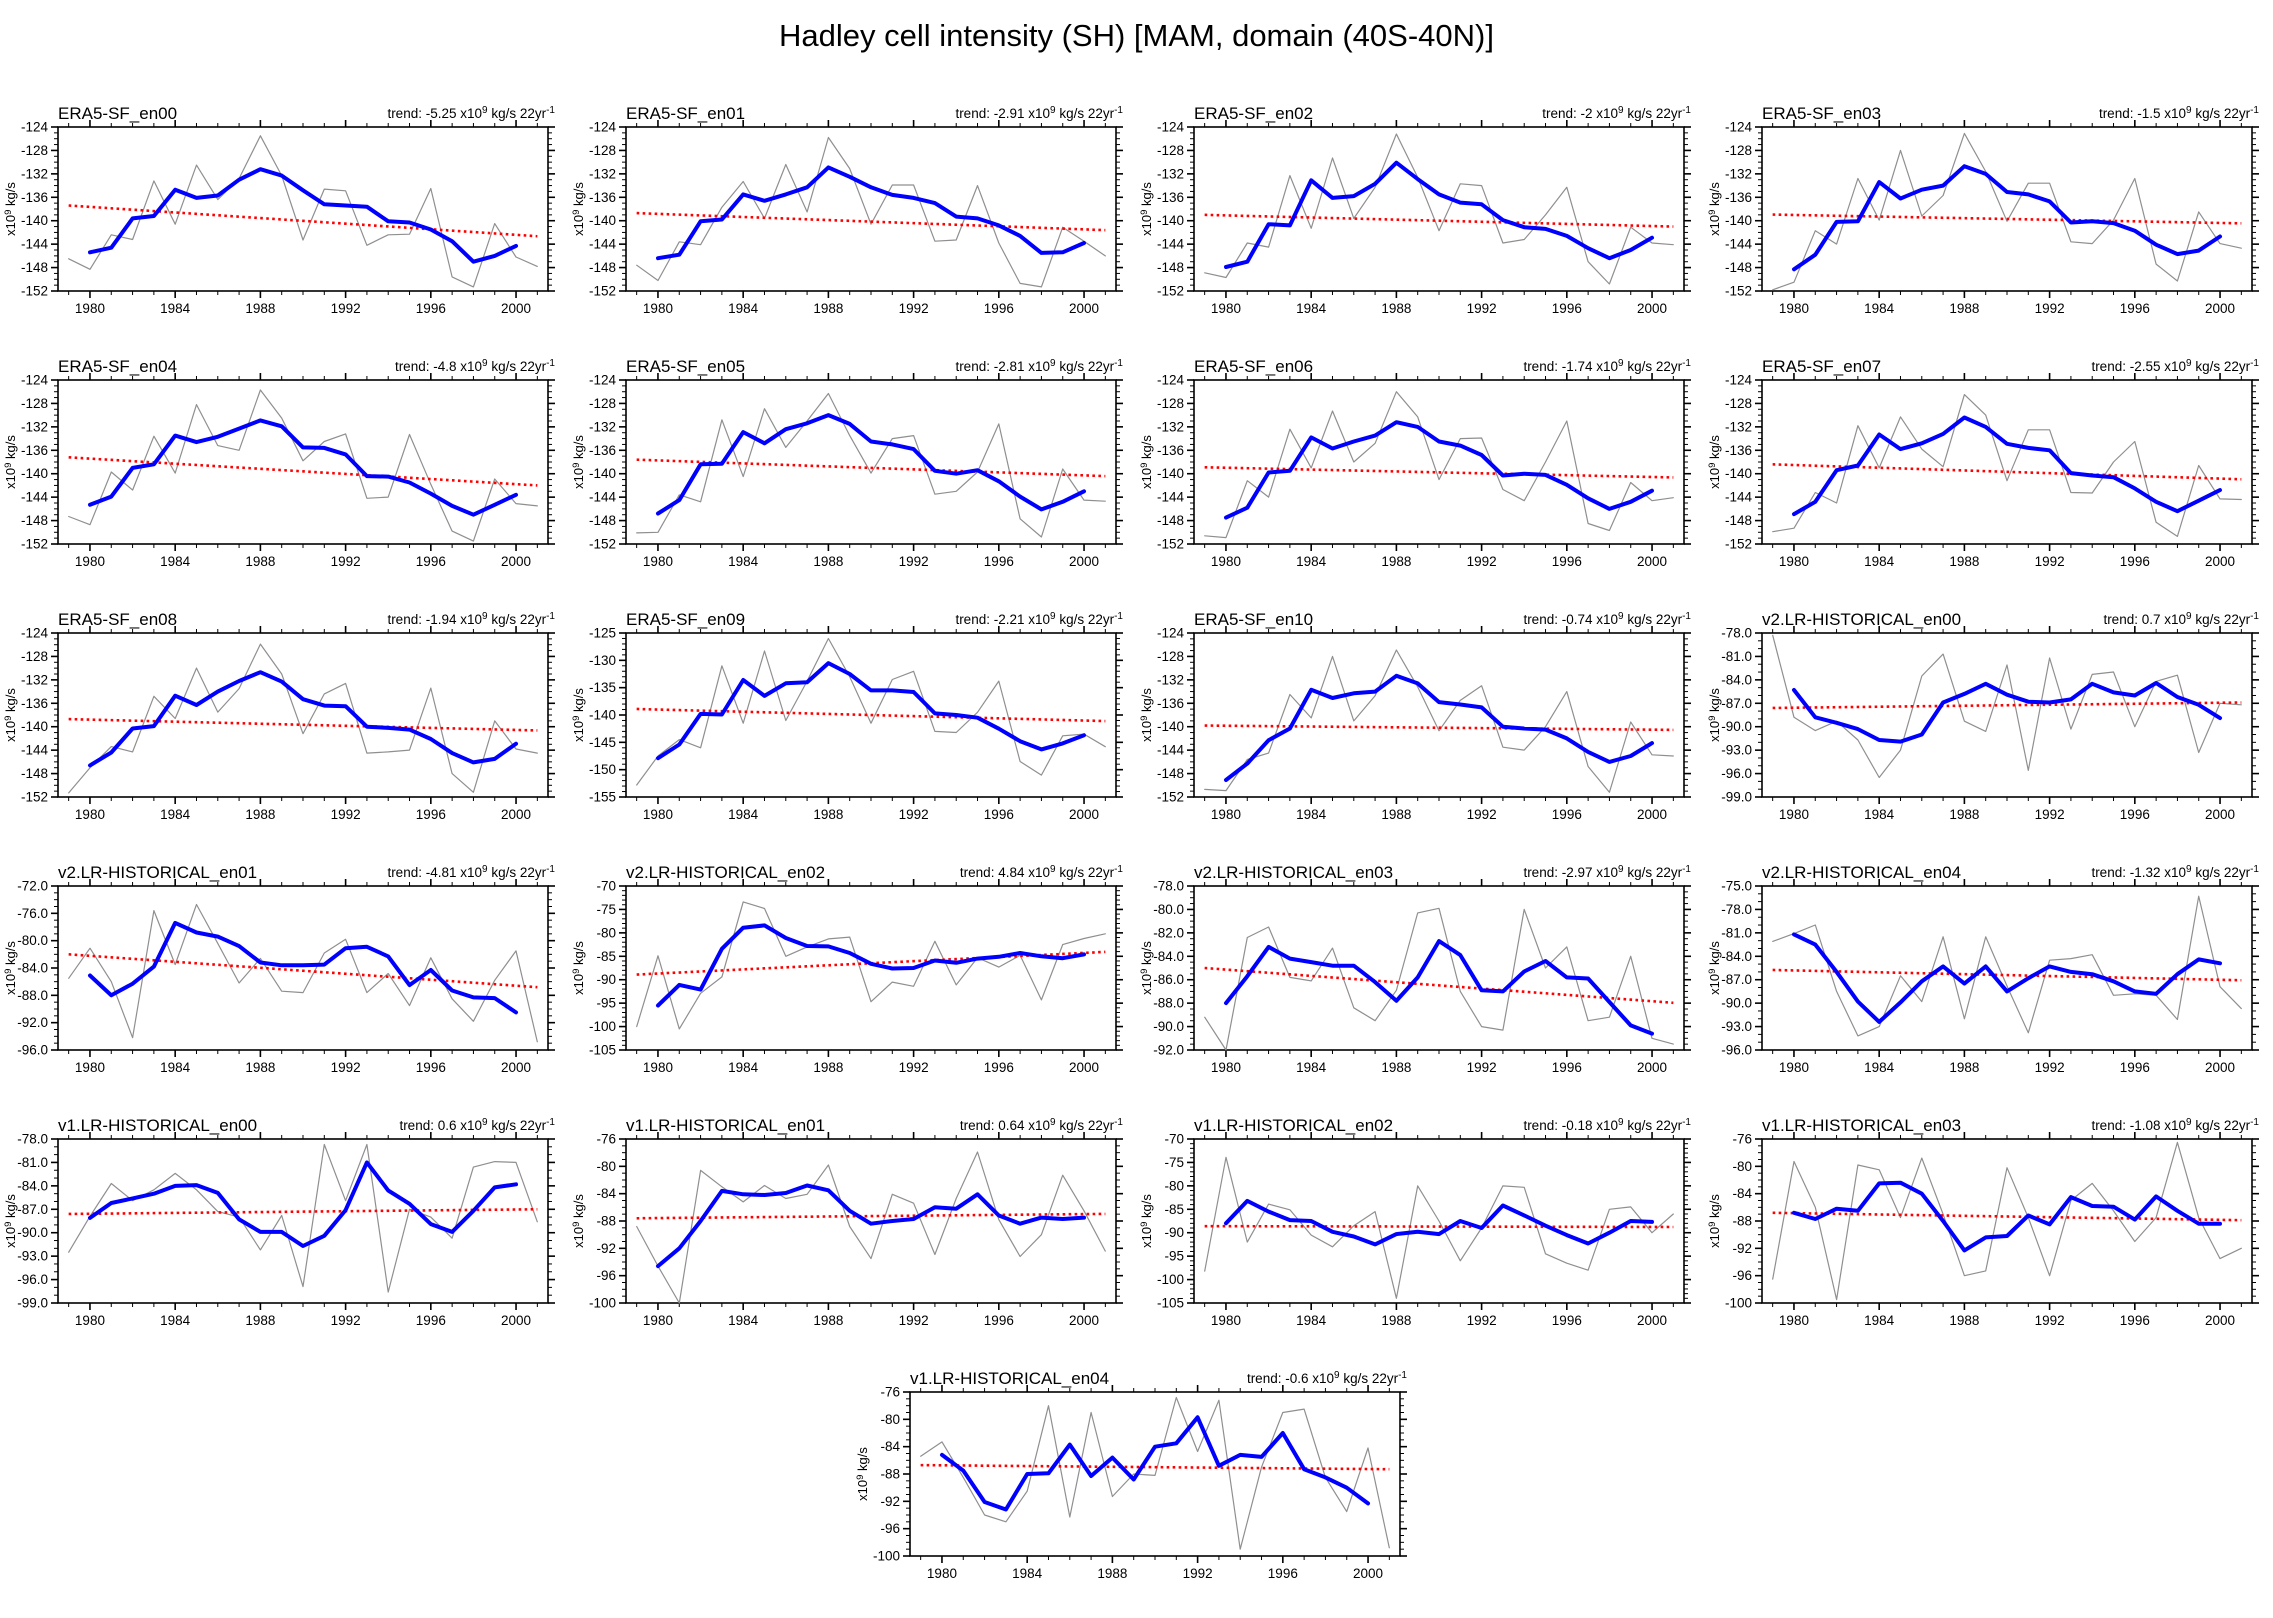 The height and width of the screenshot is (1618, 2273). I want to click on panel-title: ERA5-SF_en05, so click(685, 366).